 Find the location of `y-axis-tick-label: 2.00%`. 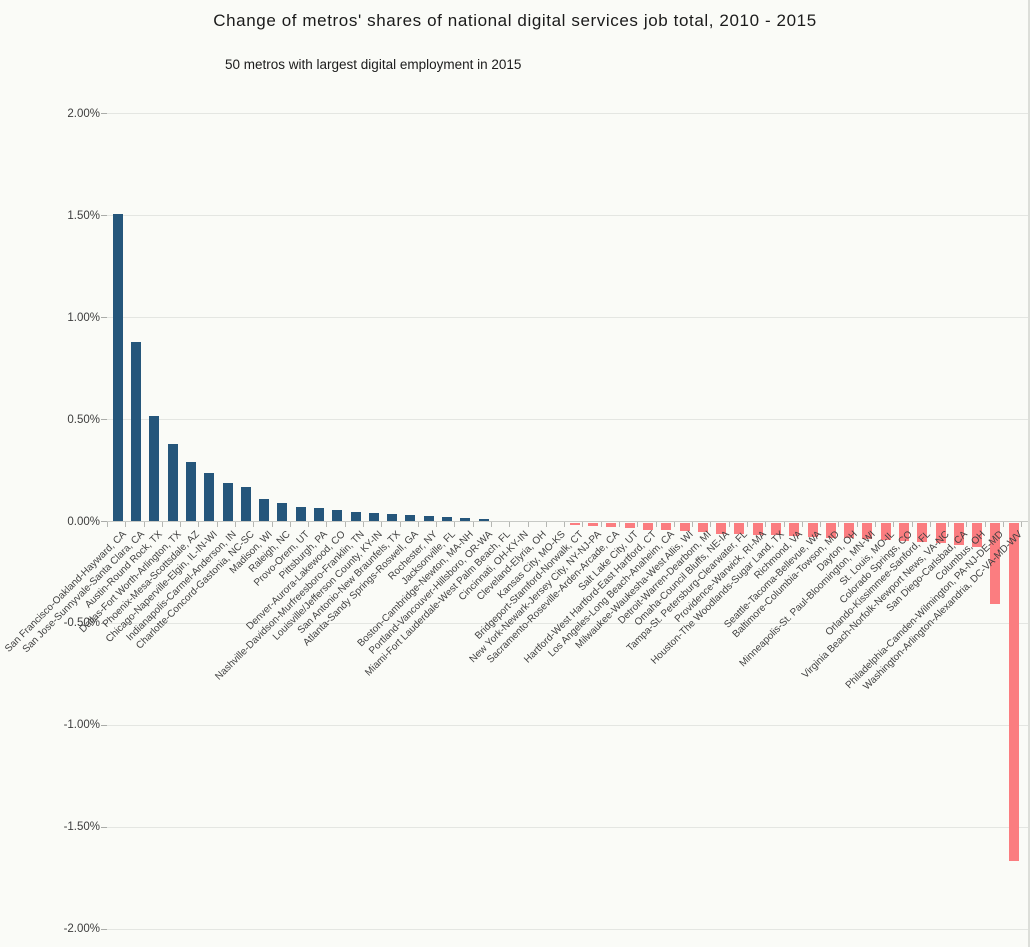

y-axis-tick-label: 2.00% is located at coordinates (83, 113).